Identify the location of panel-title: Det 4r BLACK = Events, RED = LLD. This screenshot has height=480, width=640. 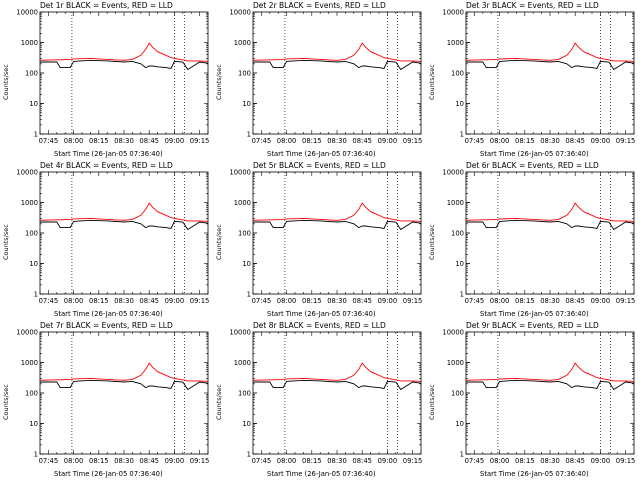
(106, 165).